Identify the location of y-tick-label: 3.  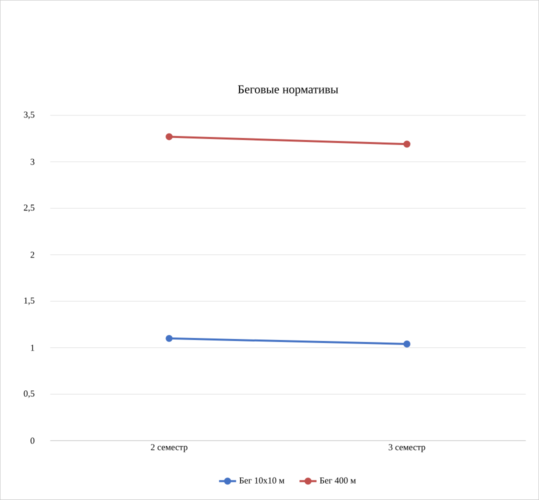
(32, 161).